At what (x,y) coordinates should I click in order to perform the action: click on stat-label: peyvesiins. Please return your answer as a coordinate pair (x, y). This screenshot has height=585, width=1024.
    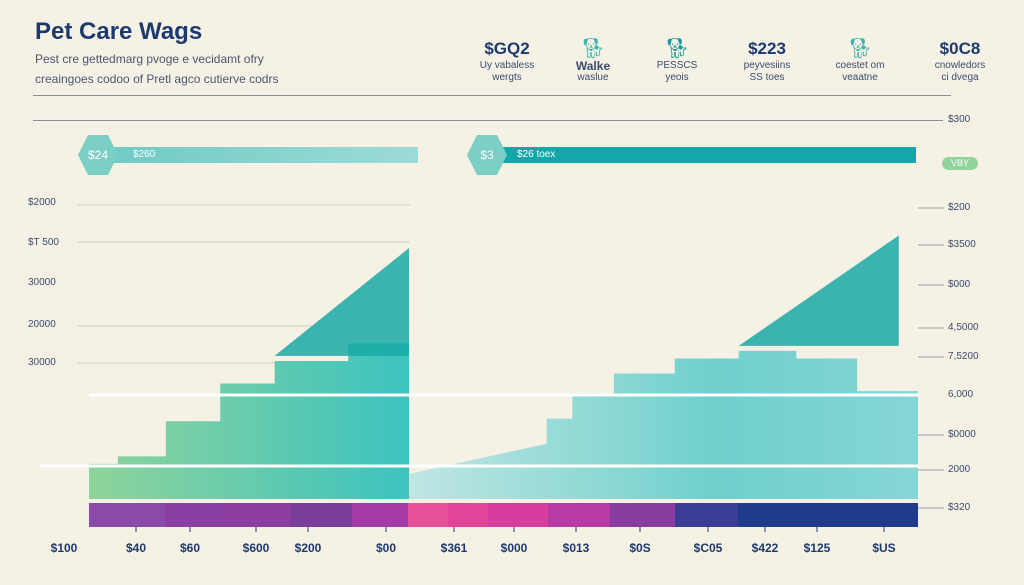
    Looking at the image, I should click on (767, 65).